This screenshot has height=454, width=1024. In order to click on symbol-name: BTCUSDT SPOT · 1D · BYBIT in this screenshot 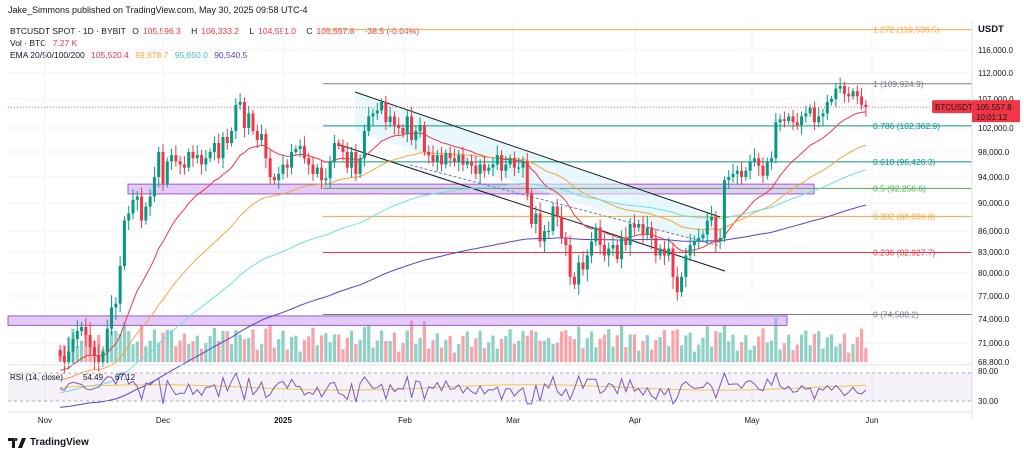, I will do `click(68, 31)`.